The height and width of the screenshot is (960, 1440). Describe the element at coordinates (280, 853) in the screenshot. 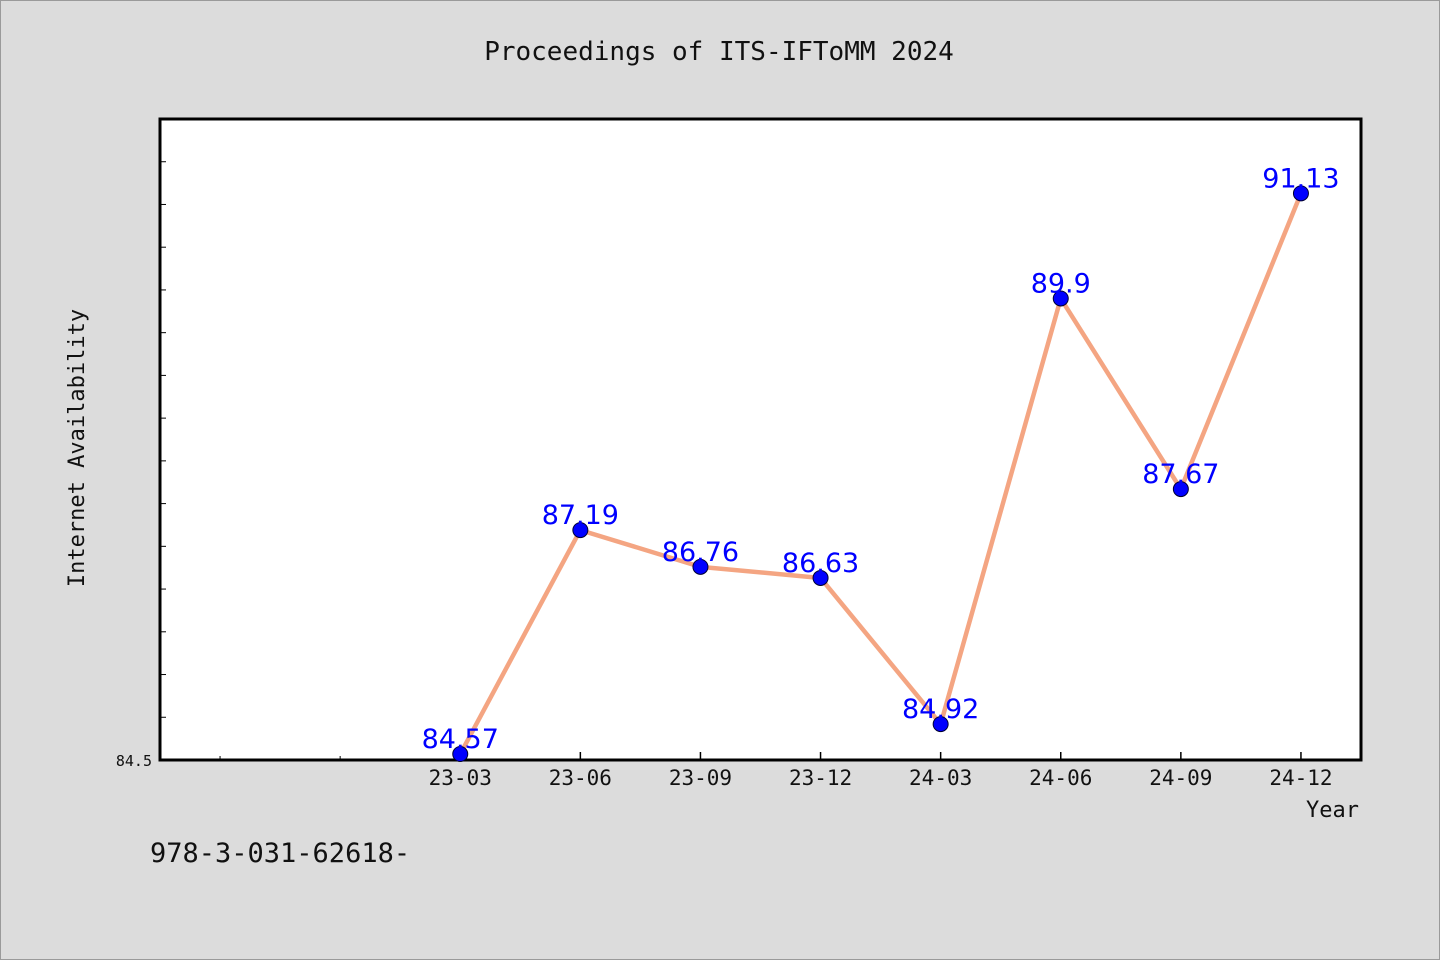

I see `footer-isbn-text: 978-3-031-62618-` at that location.